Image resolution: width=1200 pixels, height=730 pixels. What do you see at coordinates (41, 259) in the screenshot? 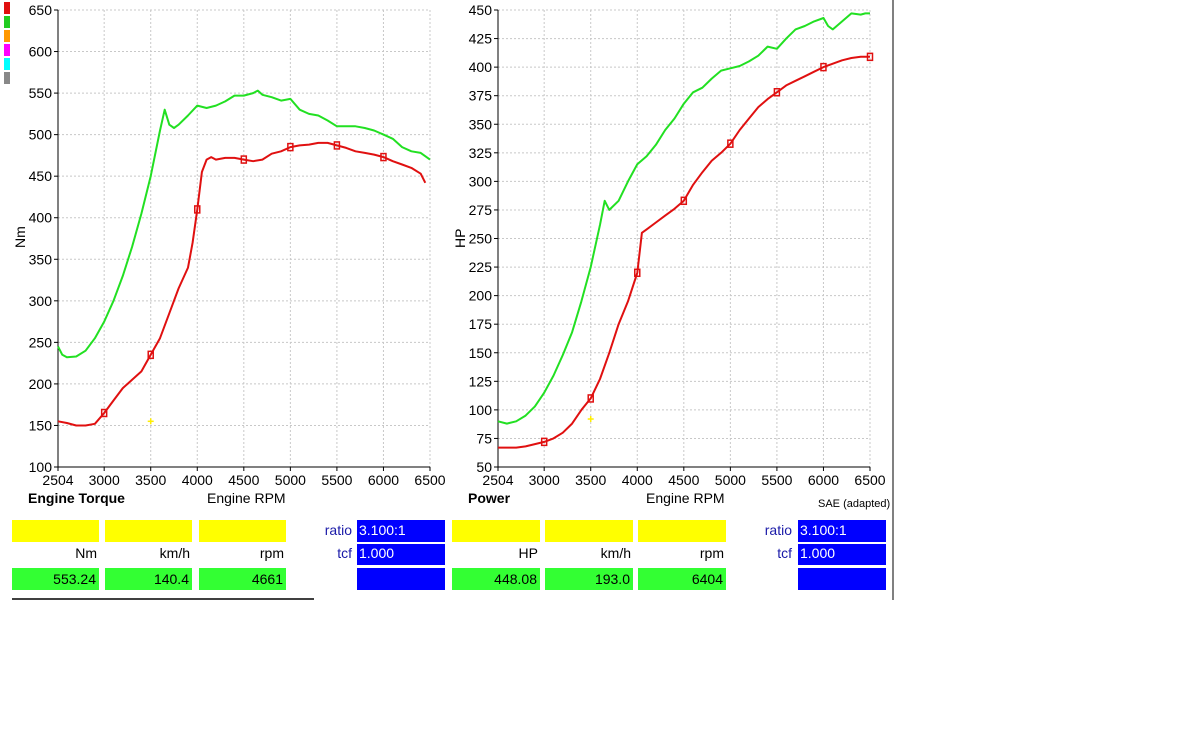
I see `y-tick-label: 350` at bounding box center [41, 259].